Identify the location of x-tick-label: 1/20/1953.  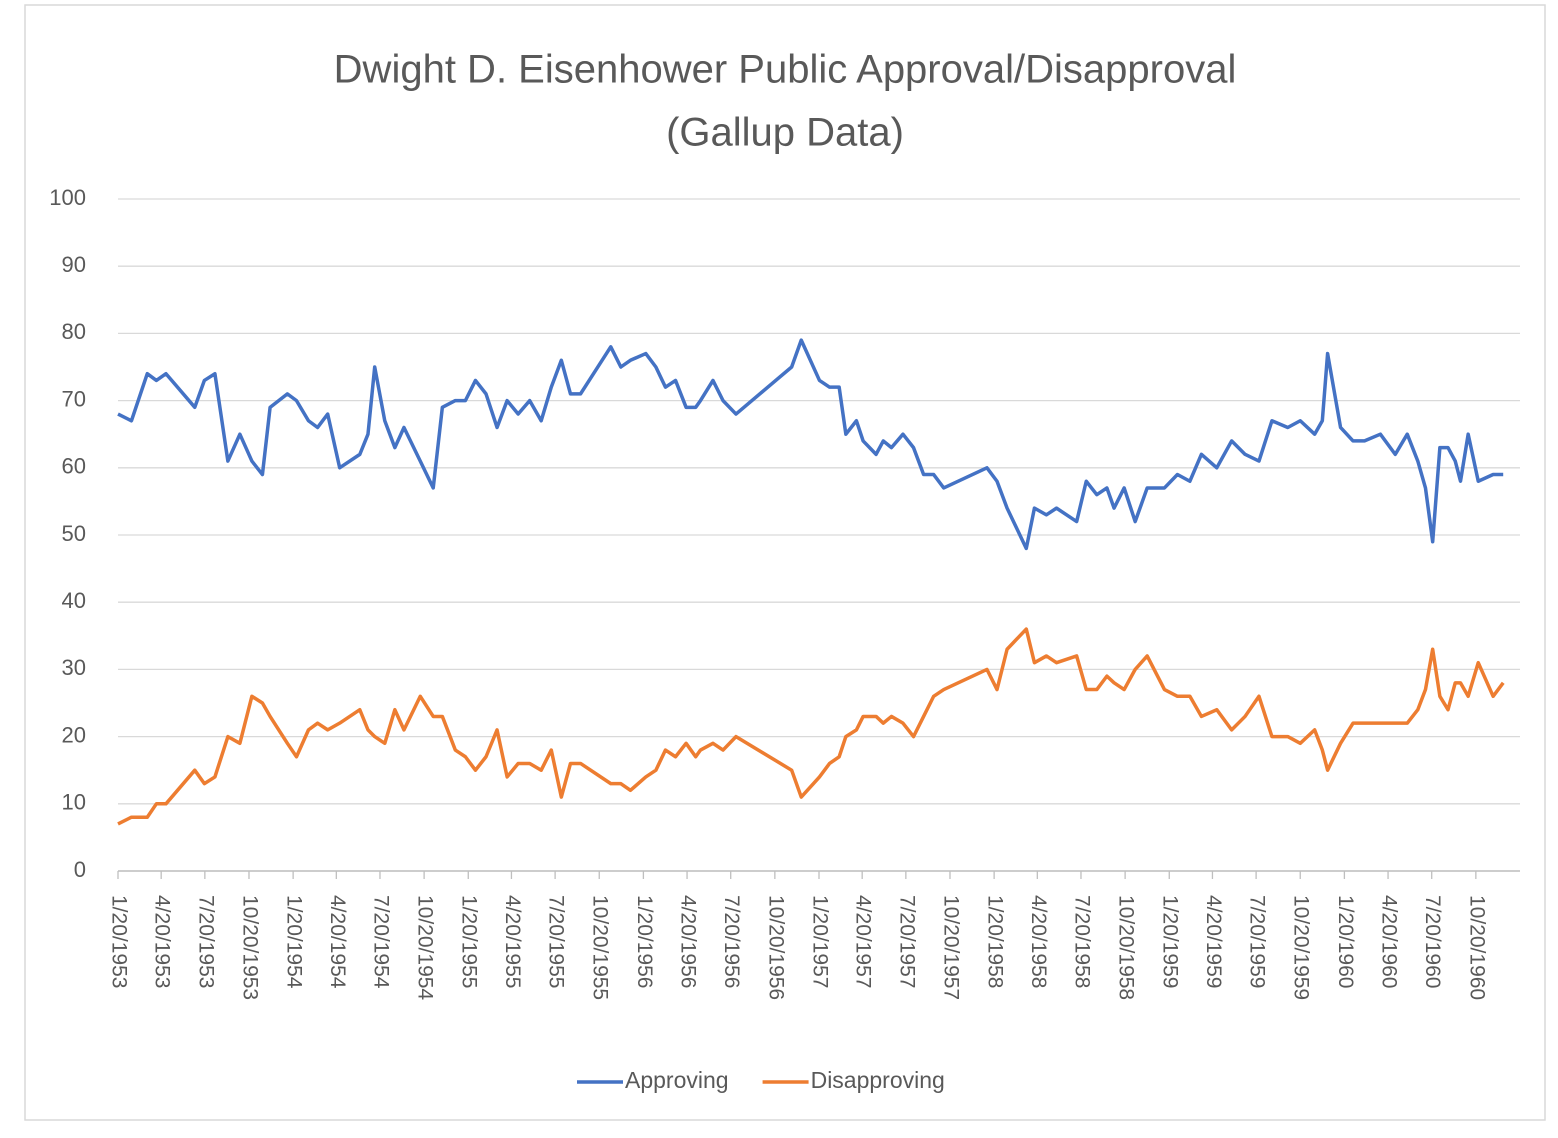
(118, 941).